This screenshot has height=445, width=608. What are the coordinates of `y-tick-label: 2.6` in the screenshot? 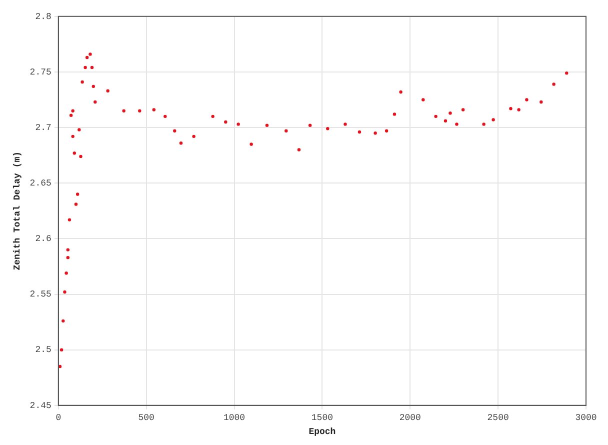 It's located at (43, 239).